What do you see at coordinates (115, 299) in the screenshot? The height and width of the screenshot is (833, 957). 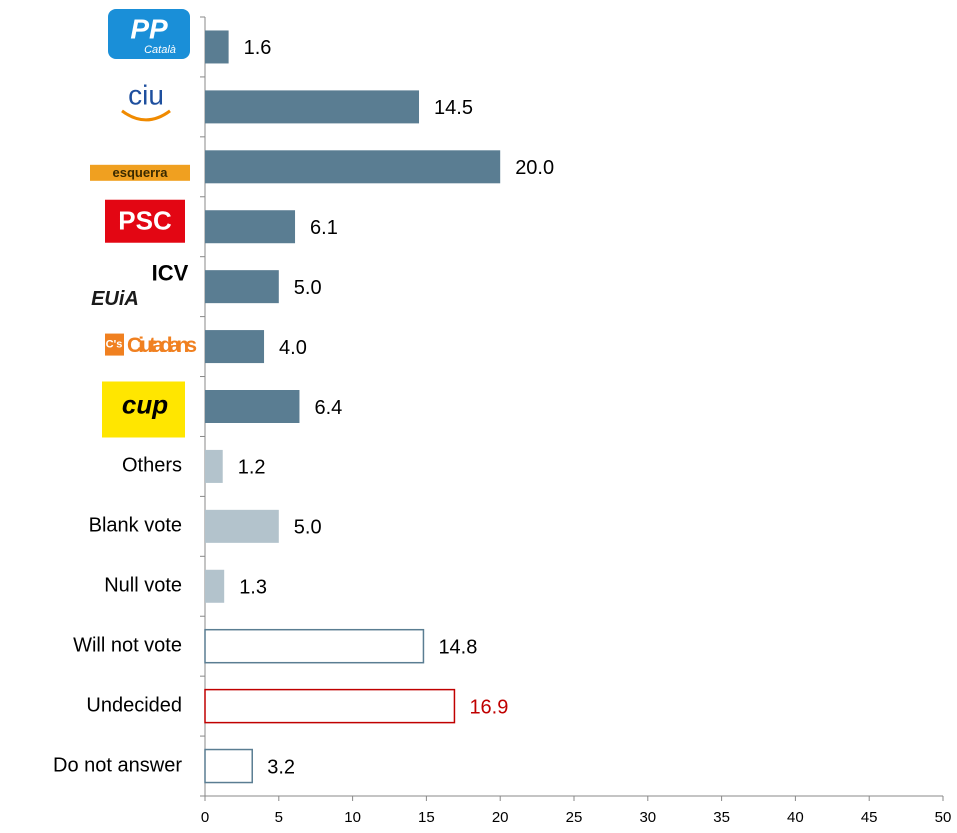 I see `category-sublabel: EUiA` at bounding box center [115, 299].